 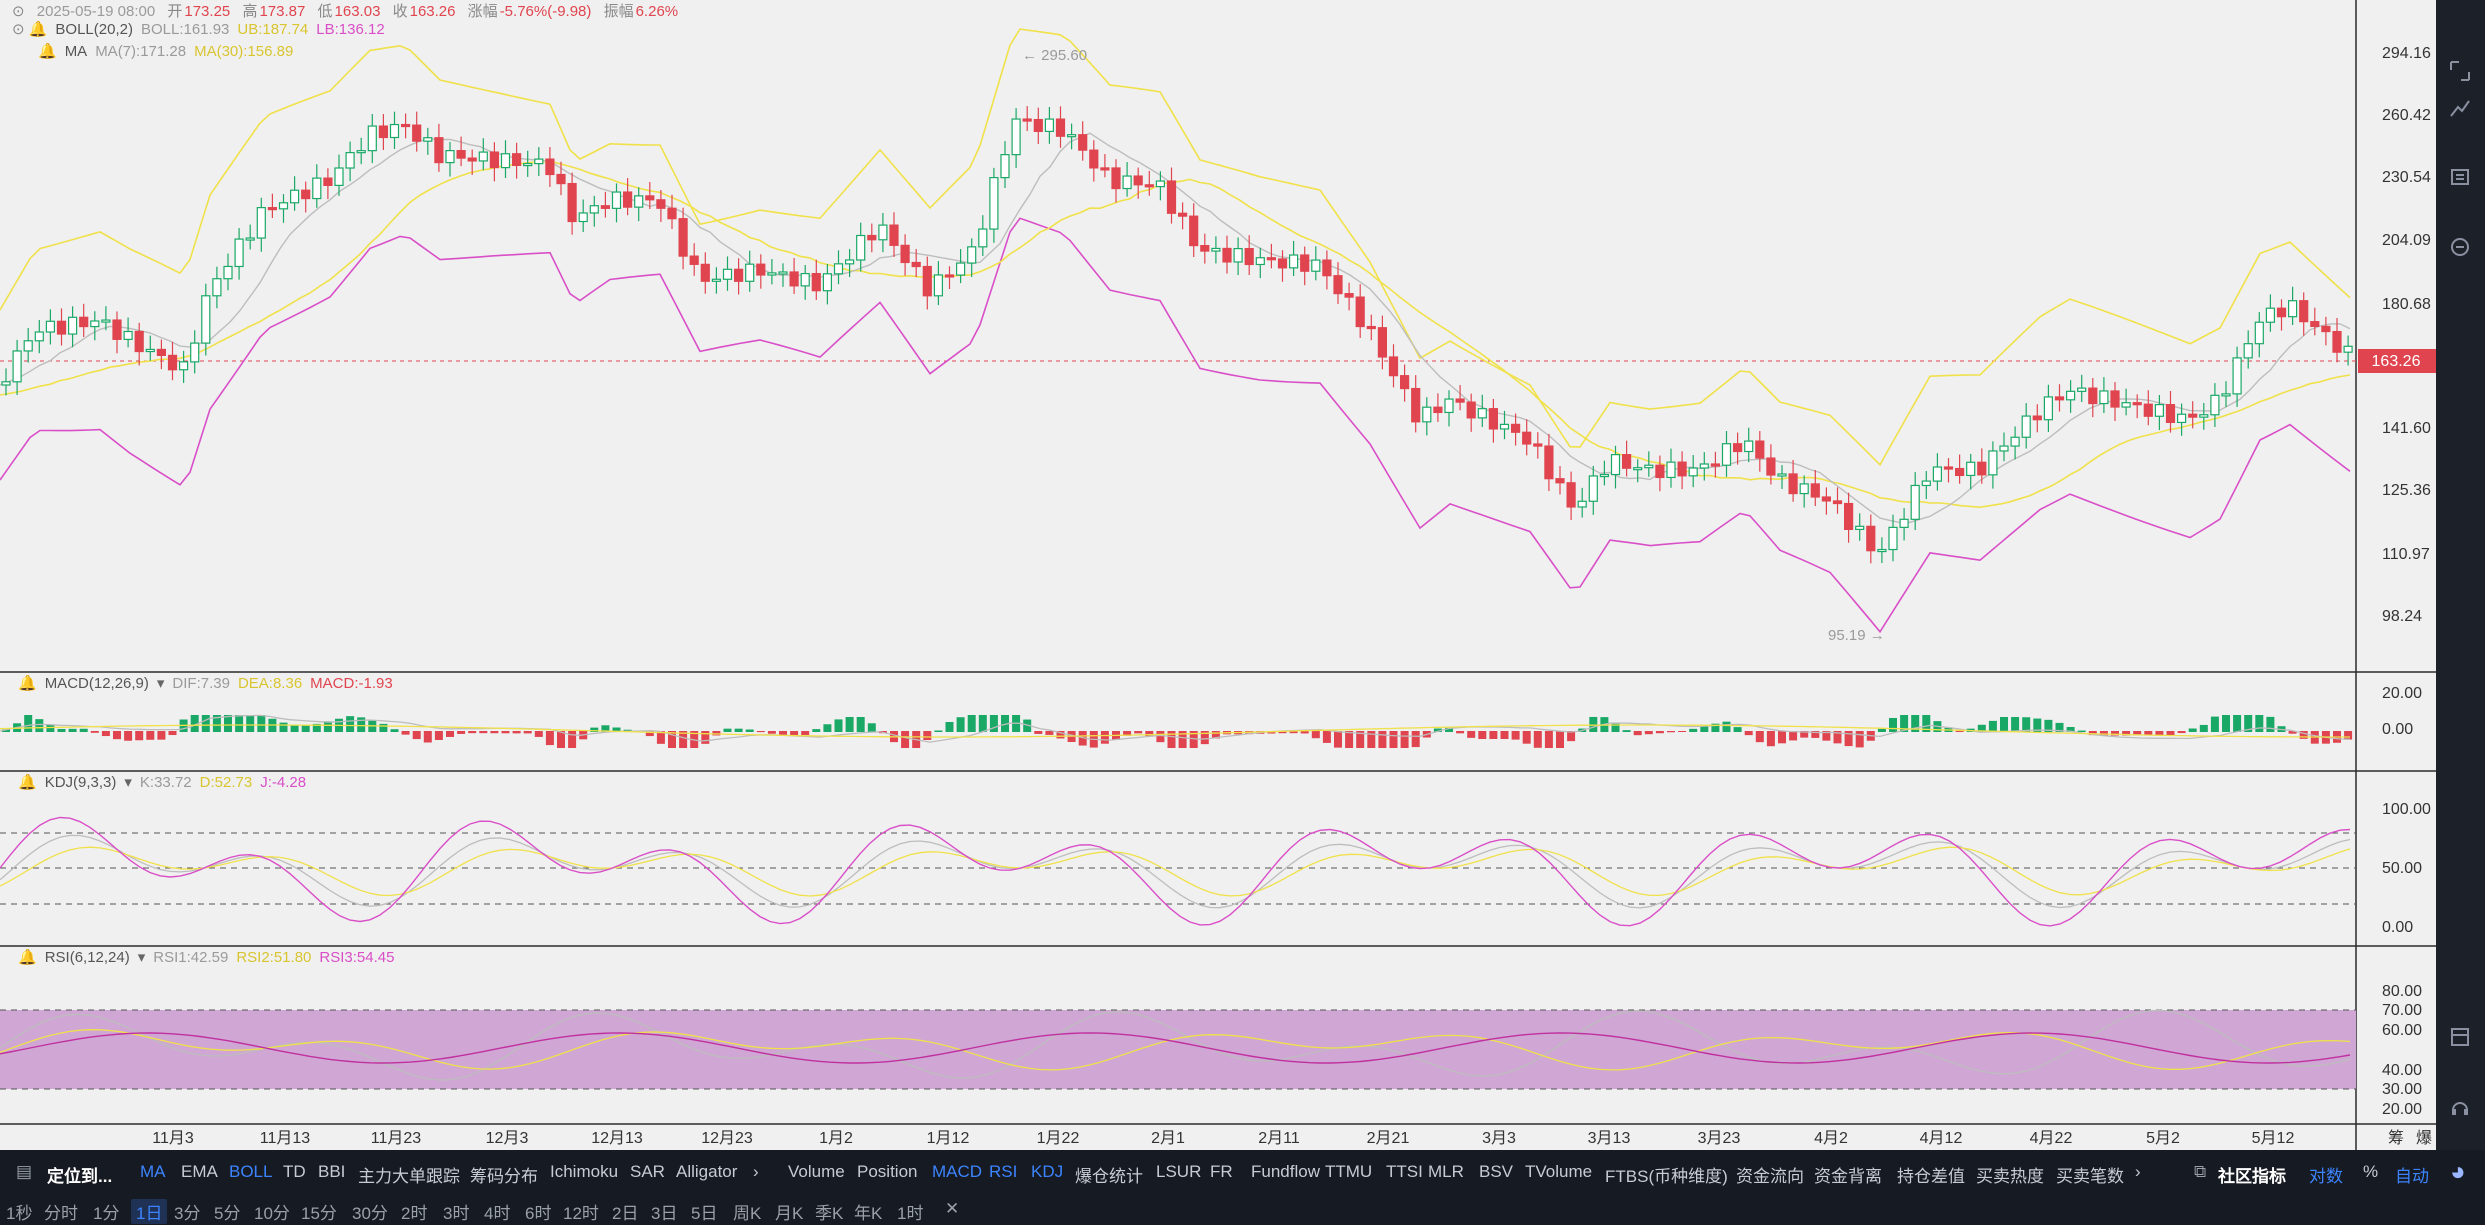 I want to click on interval-10: 3时, so click(x=456, y=1213).